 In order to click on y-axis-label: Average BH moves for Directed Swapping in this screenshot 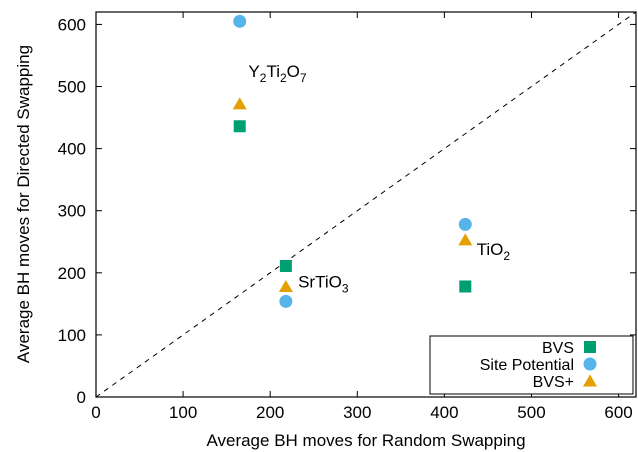, I will do `click(23, 204)`.